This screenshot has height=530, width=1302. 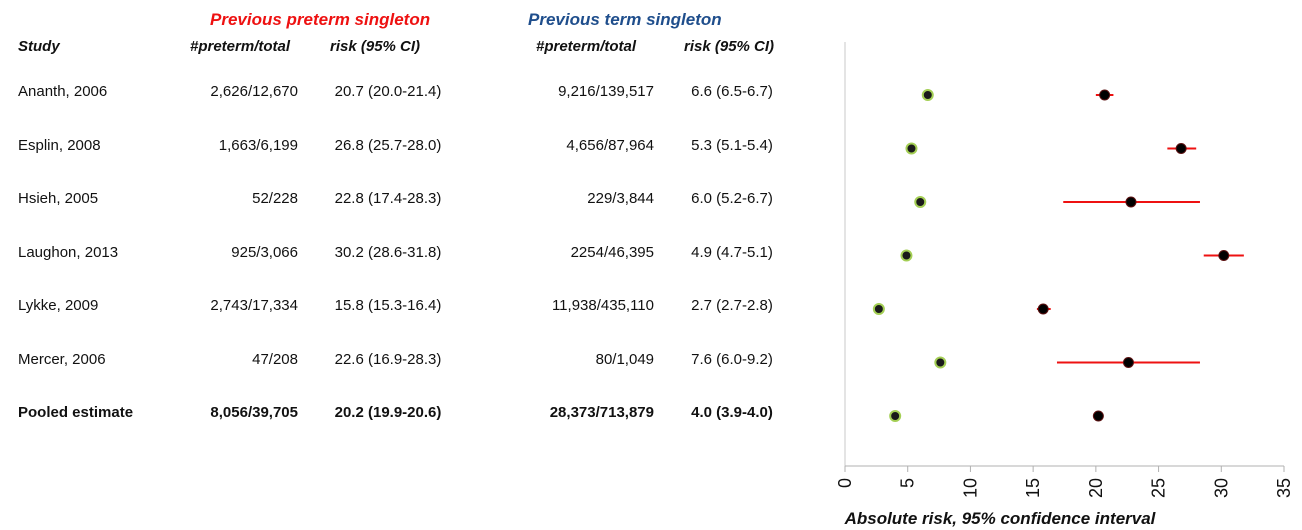 I want to click on study-name: Laughon, 2013, so click(x=68, y=252).